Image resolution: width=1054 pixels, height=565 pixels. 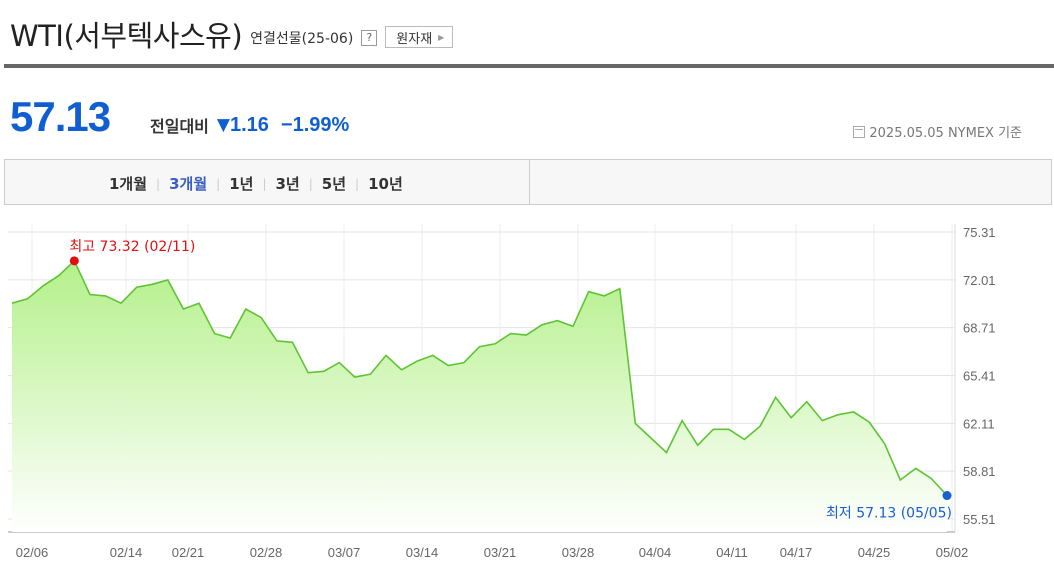 I want to click on title-row: WTI(서부텍사스유) 연결선물(25-06) ? 원자재 ▶, so click(x=232, y=34).